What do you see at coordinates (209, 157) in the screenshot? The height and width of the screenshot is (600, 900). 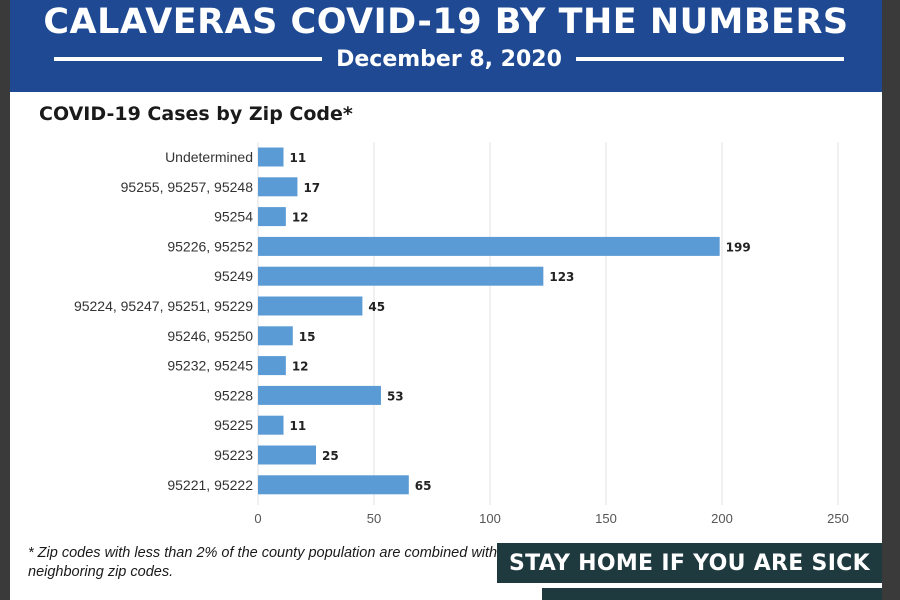 I see `category-label: Undetermined` at bounding box center [209, 157].